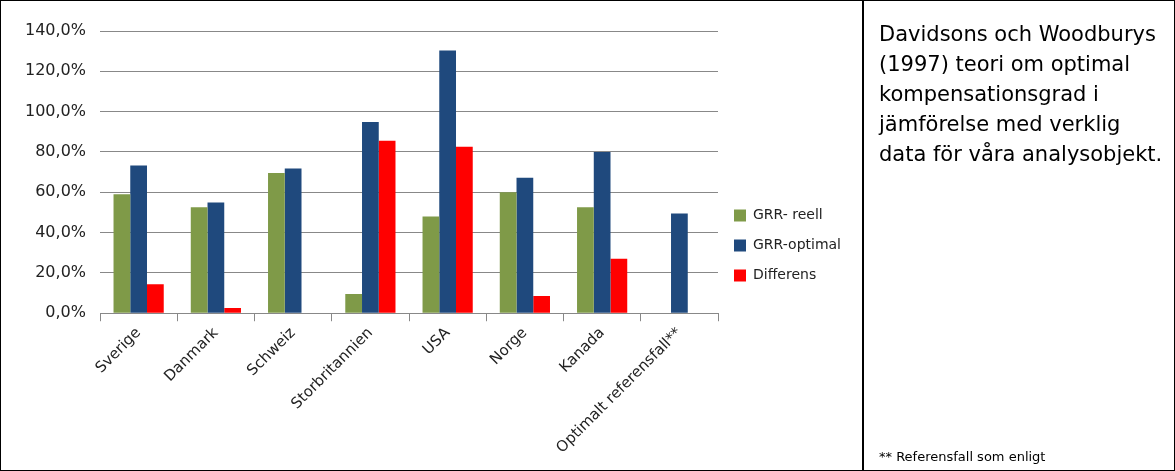  I want to click on legend-label: GRR-optimal, so click(797, 244).